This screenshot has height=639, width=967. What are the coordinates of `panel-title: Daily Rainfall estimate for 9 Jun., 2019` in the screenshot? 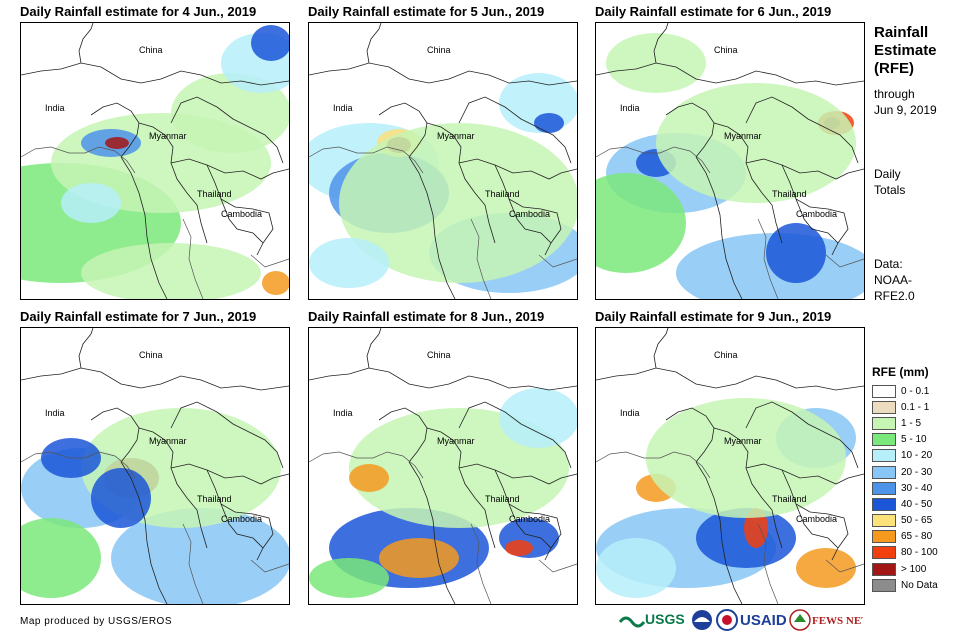 It's located at (713, 316).